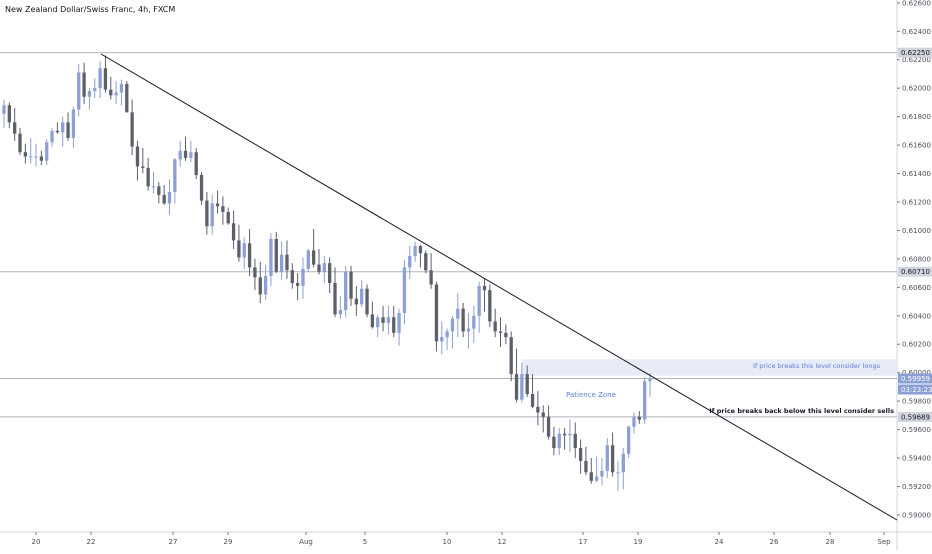 This screenshot has width=932, height=554. Describe the element at coordinates (916, 288) in the screenshot. I see `y-tick-label: 0.60600` at that location.